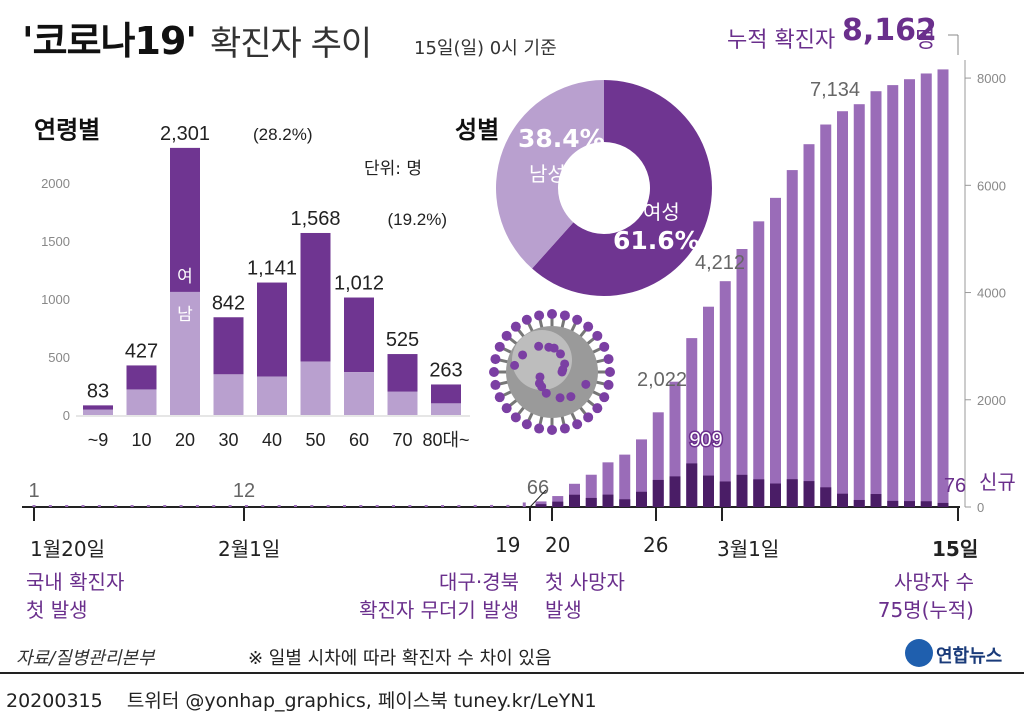 The height and width of the screenshot is (722, 1024). I want to click on date-20: 20, so click(558, 545).